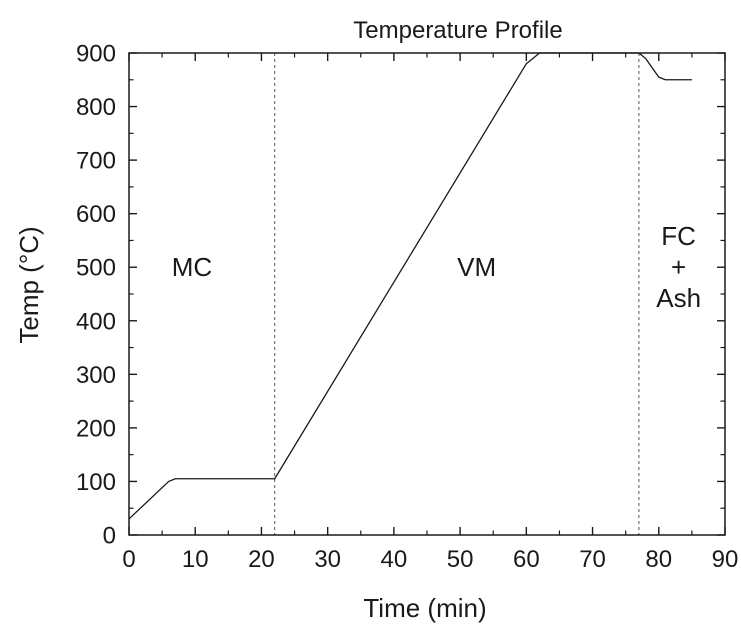 This screenshot has width=741, height=631. I want to click on y-tick-label: 500, so click(96, 268).